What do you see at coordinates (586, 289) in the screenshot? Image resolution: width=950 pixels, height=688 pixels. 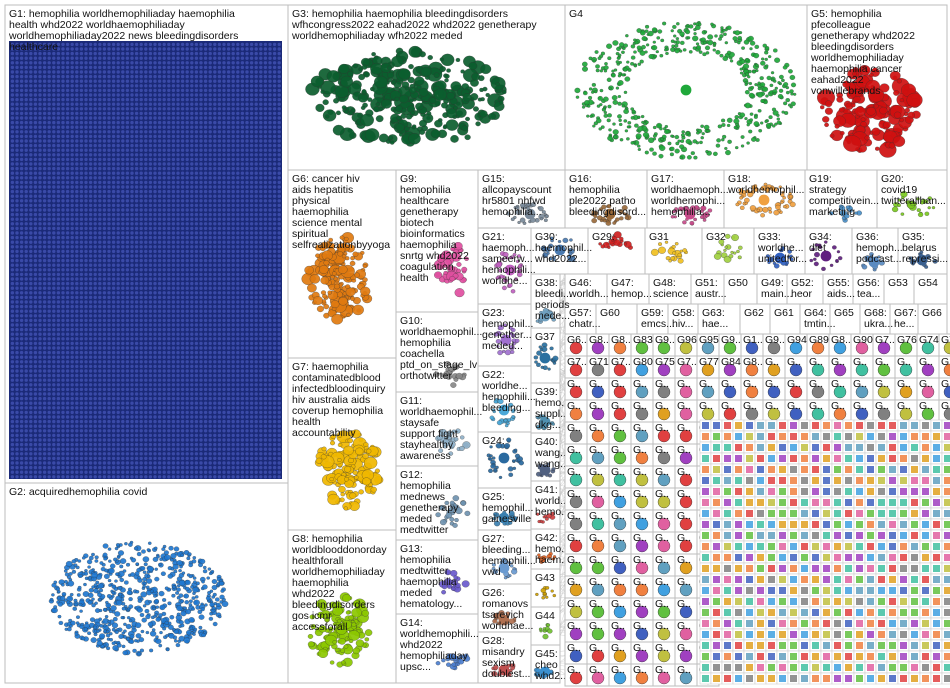 I see `cell-g46` at bounding box center [586, 289].